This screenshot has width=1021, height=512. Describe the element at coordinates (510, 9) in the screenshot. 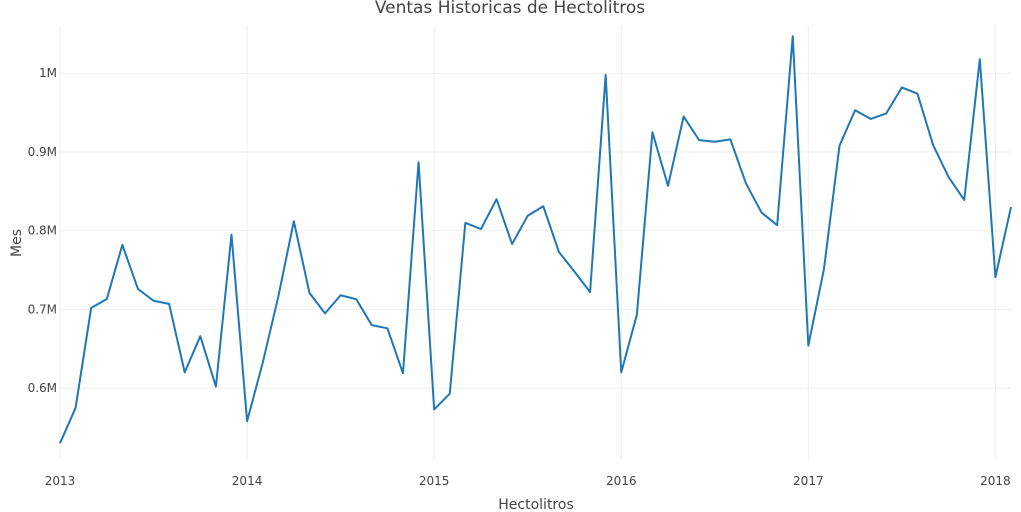

I see `chart-title: Ventas Historicas de Hectolitros` at that location.